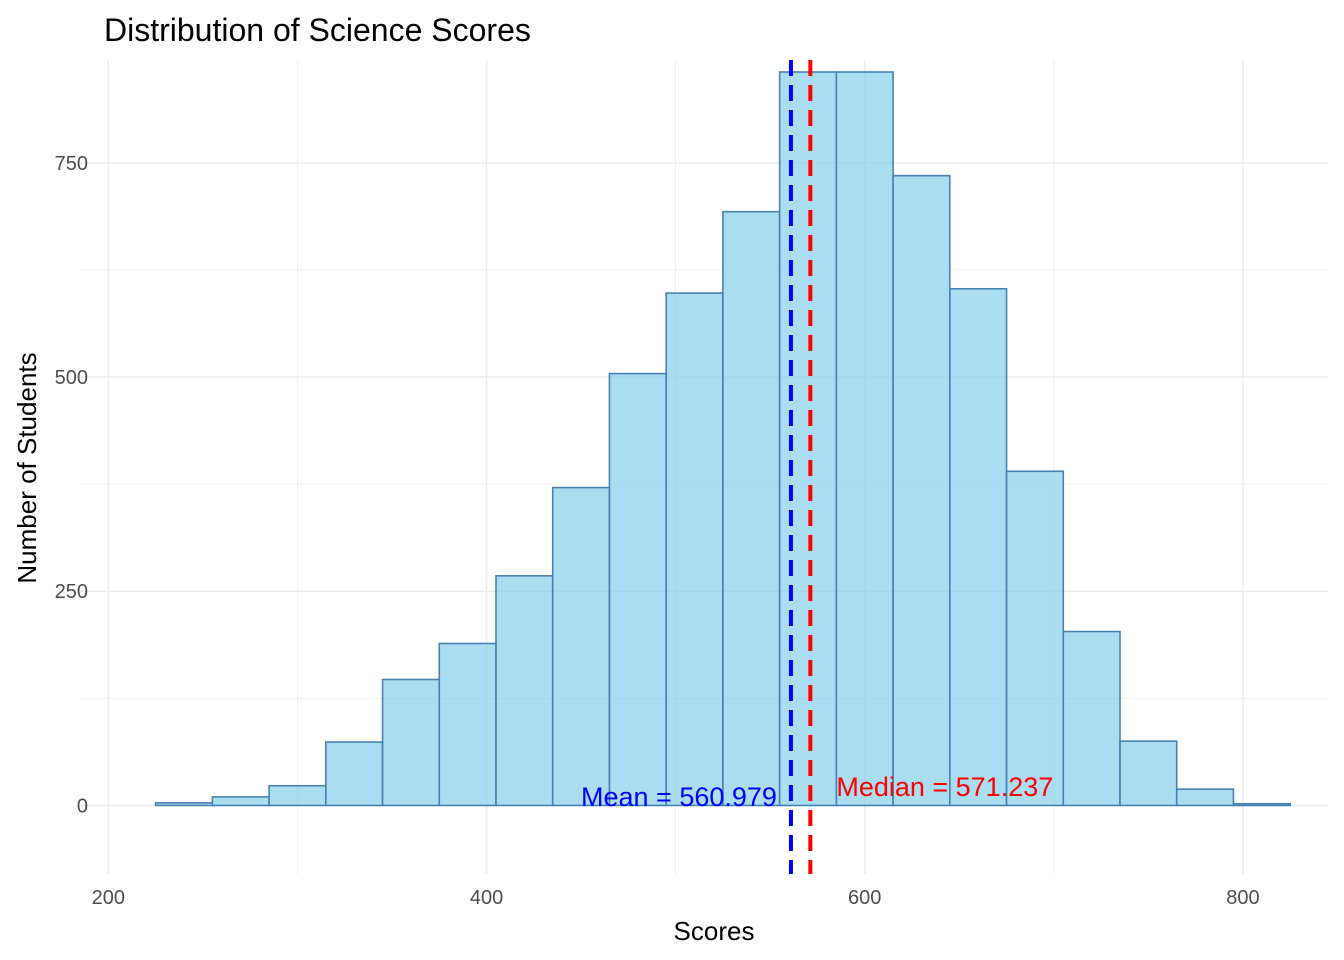 This screenshot has height=960, width=1344. Describe the element at coordinates (108, 898) in the screenshot. I see `x-tick-label: 200` at that location.